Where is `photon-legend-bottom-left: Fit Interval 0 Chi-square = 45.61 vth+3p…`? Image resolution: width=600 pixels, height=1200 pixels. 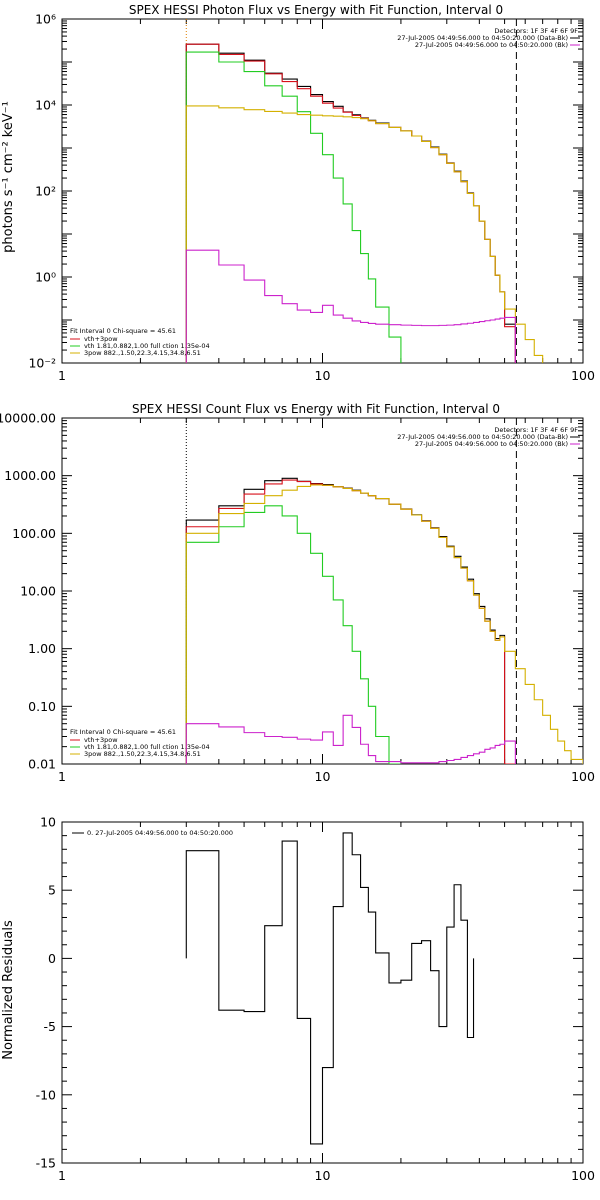 photon-legend-bottom-left: Fit Interval 0 Chi-square = 45.61 vth+3p… is located at coordinates (140, 342).